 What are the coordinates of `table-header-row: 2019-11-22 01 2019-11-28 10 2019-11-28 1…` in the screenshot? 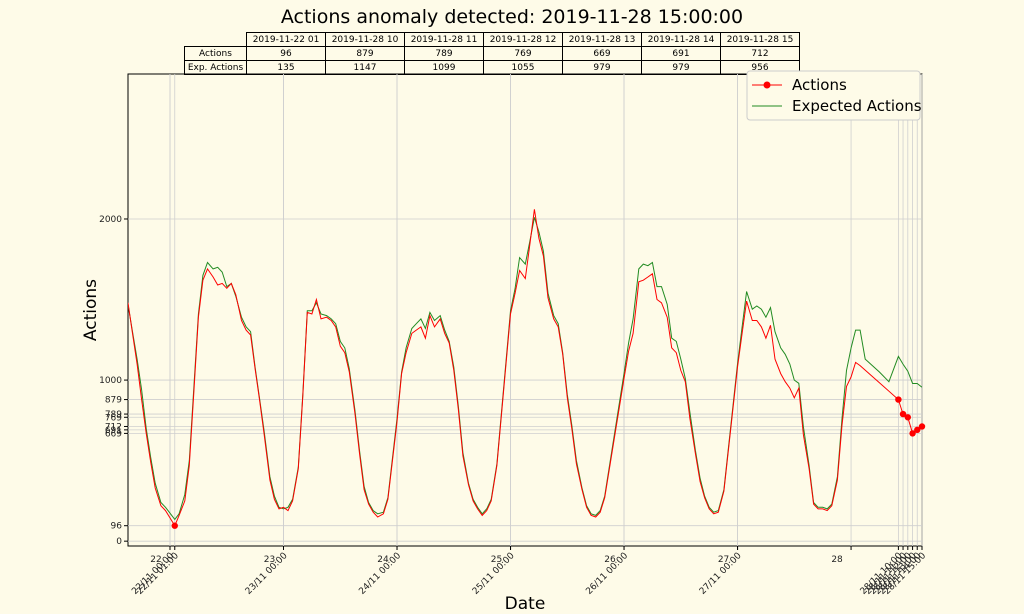 It's located at (492, 39).